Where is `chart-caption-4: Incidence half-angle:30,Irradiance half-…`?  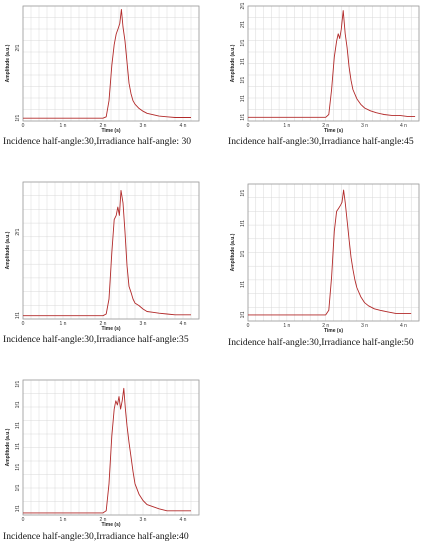
chart-caption-4: Incidence half-angle:30,Irradiance half-… is located at coordinates (321, 342).